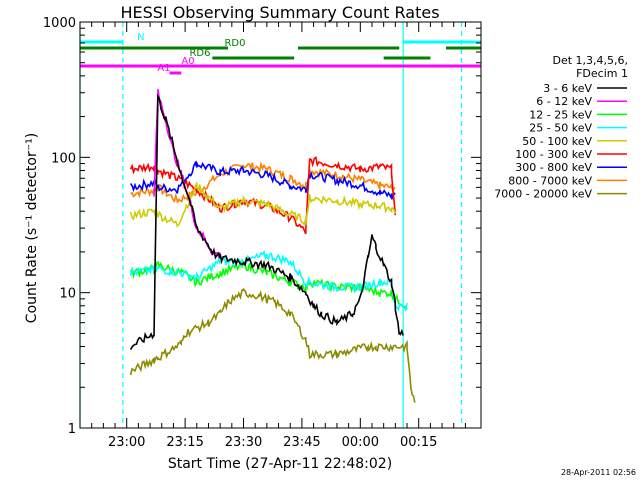 The height and width of the screenshot is (480, 640). What do you see at coordinates (550, 180) in the screenshot?
I see `legend-entry-label-7: 800 - 7000 keV` at bounding box center [550, 180].